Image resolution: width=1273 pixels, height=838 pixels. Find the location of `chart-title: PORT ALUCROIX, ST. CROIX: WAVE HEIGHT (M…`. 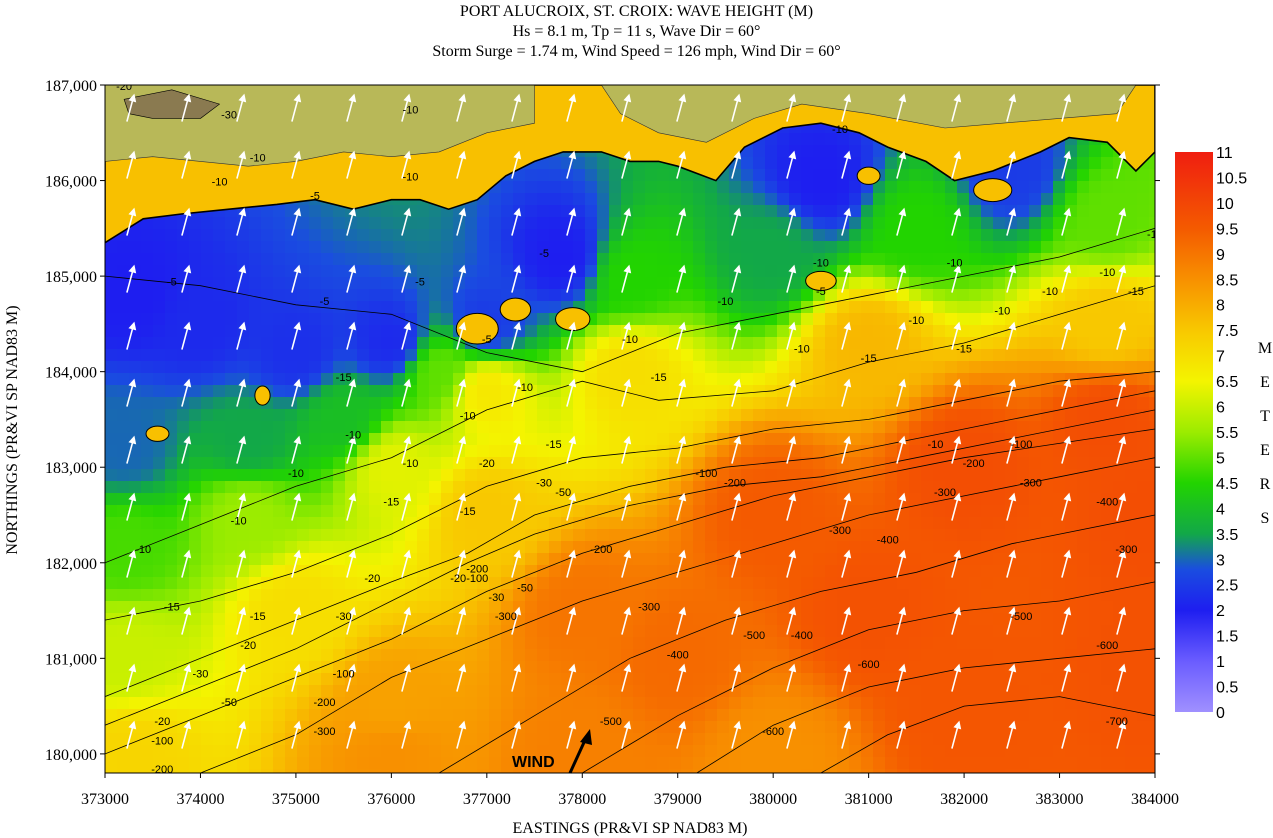

chart-title: PORT ALUCROIX, ST. CROIX: WAVE HEIGHT (M… is located at coordinates (636, 11).